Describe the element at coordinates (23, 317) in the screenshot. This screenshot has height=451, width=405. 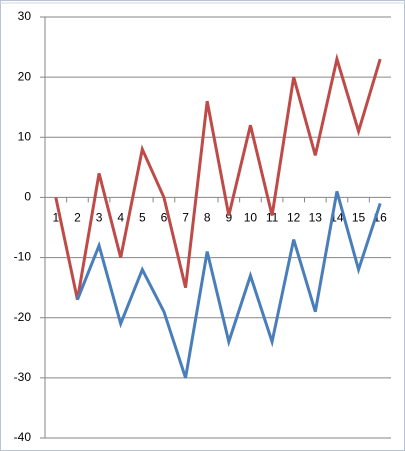
I see `y-tick-label: -20` at that location.